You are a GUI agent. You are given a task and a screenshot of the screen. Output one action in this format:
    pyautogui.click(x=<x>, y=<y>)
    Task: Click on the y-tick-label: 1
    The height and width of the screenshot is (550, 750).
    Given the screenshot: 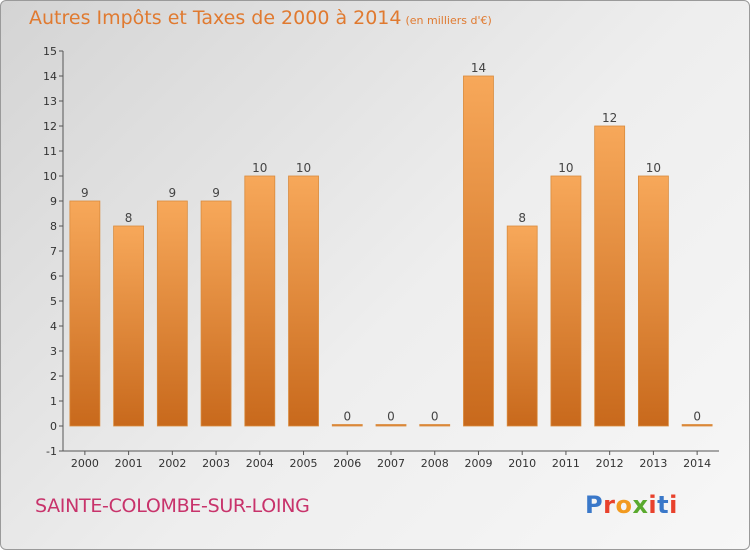 What is the action you would take?
    pyautogui.click(x=53, y=401)
    